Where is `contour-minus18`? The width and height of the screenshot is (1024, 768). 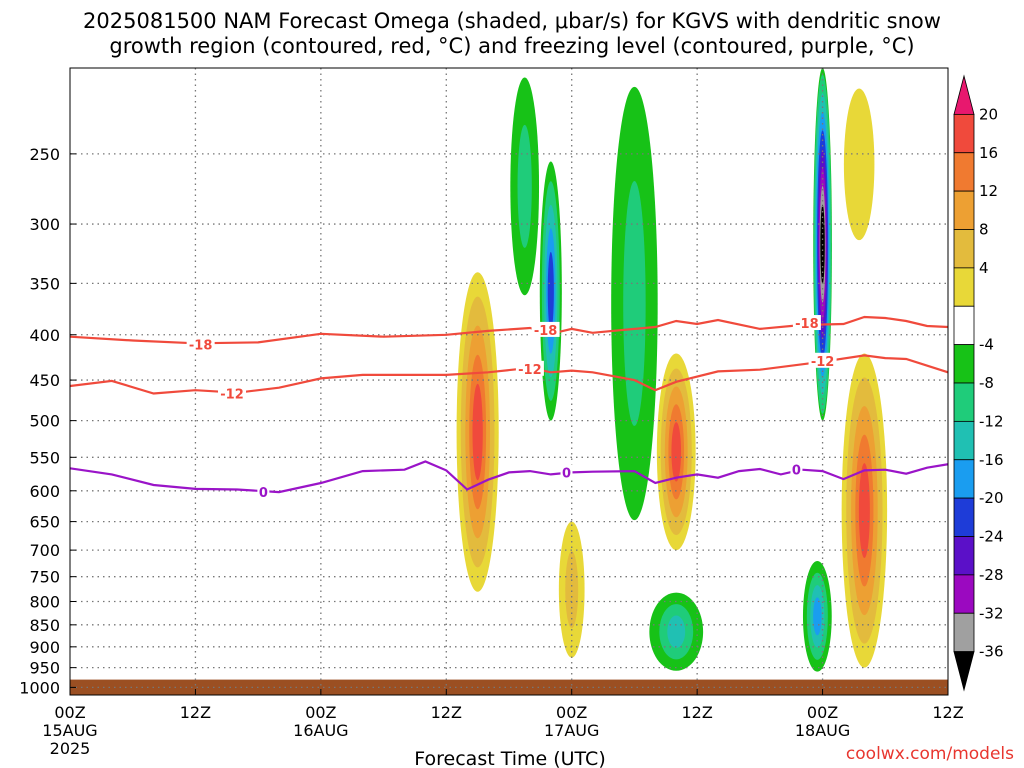 contour-minus18 is located at coordinates (509, 330).